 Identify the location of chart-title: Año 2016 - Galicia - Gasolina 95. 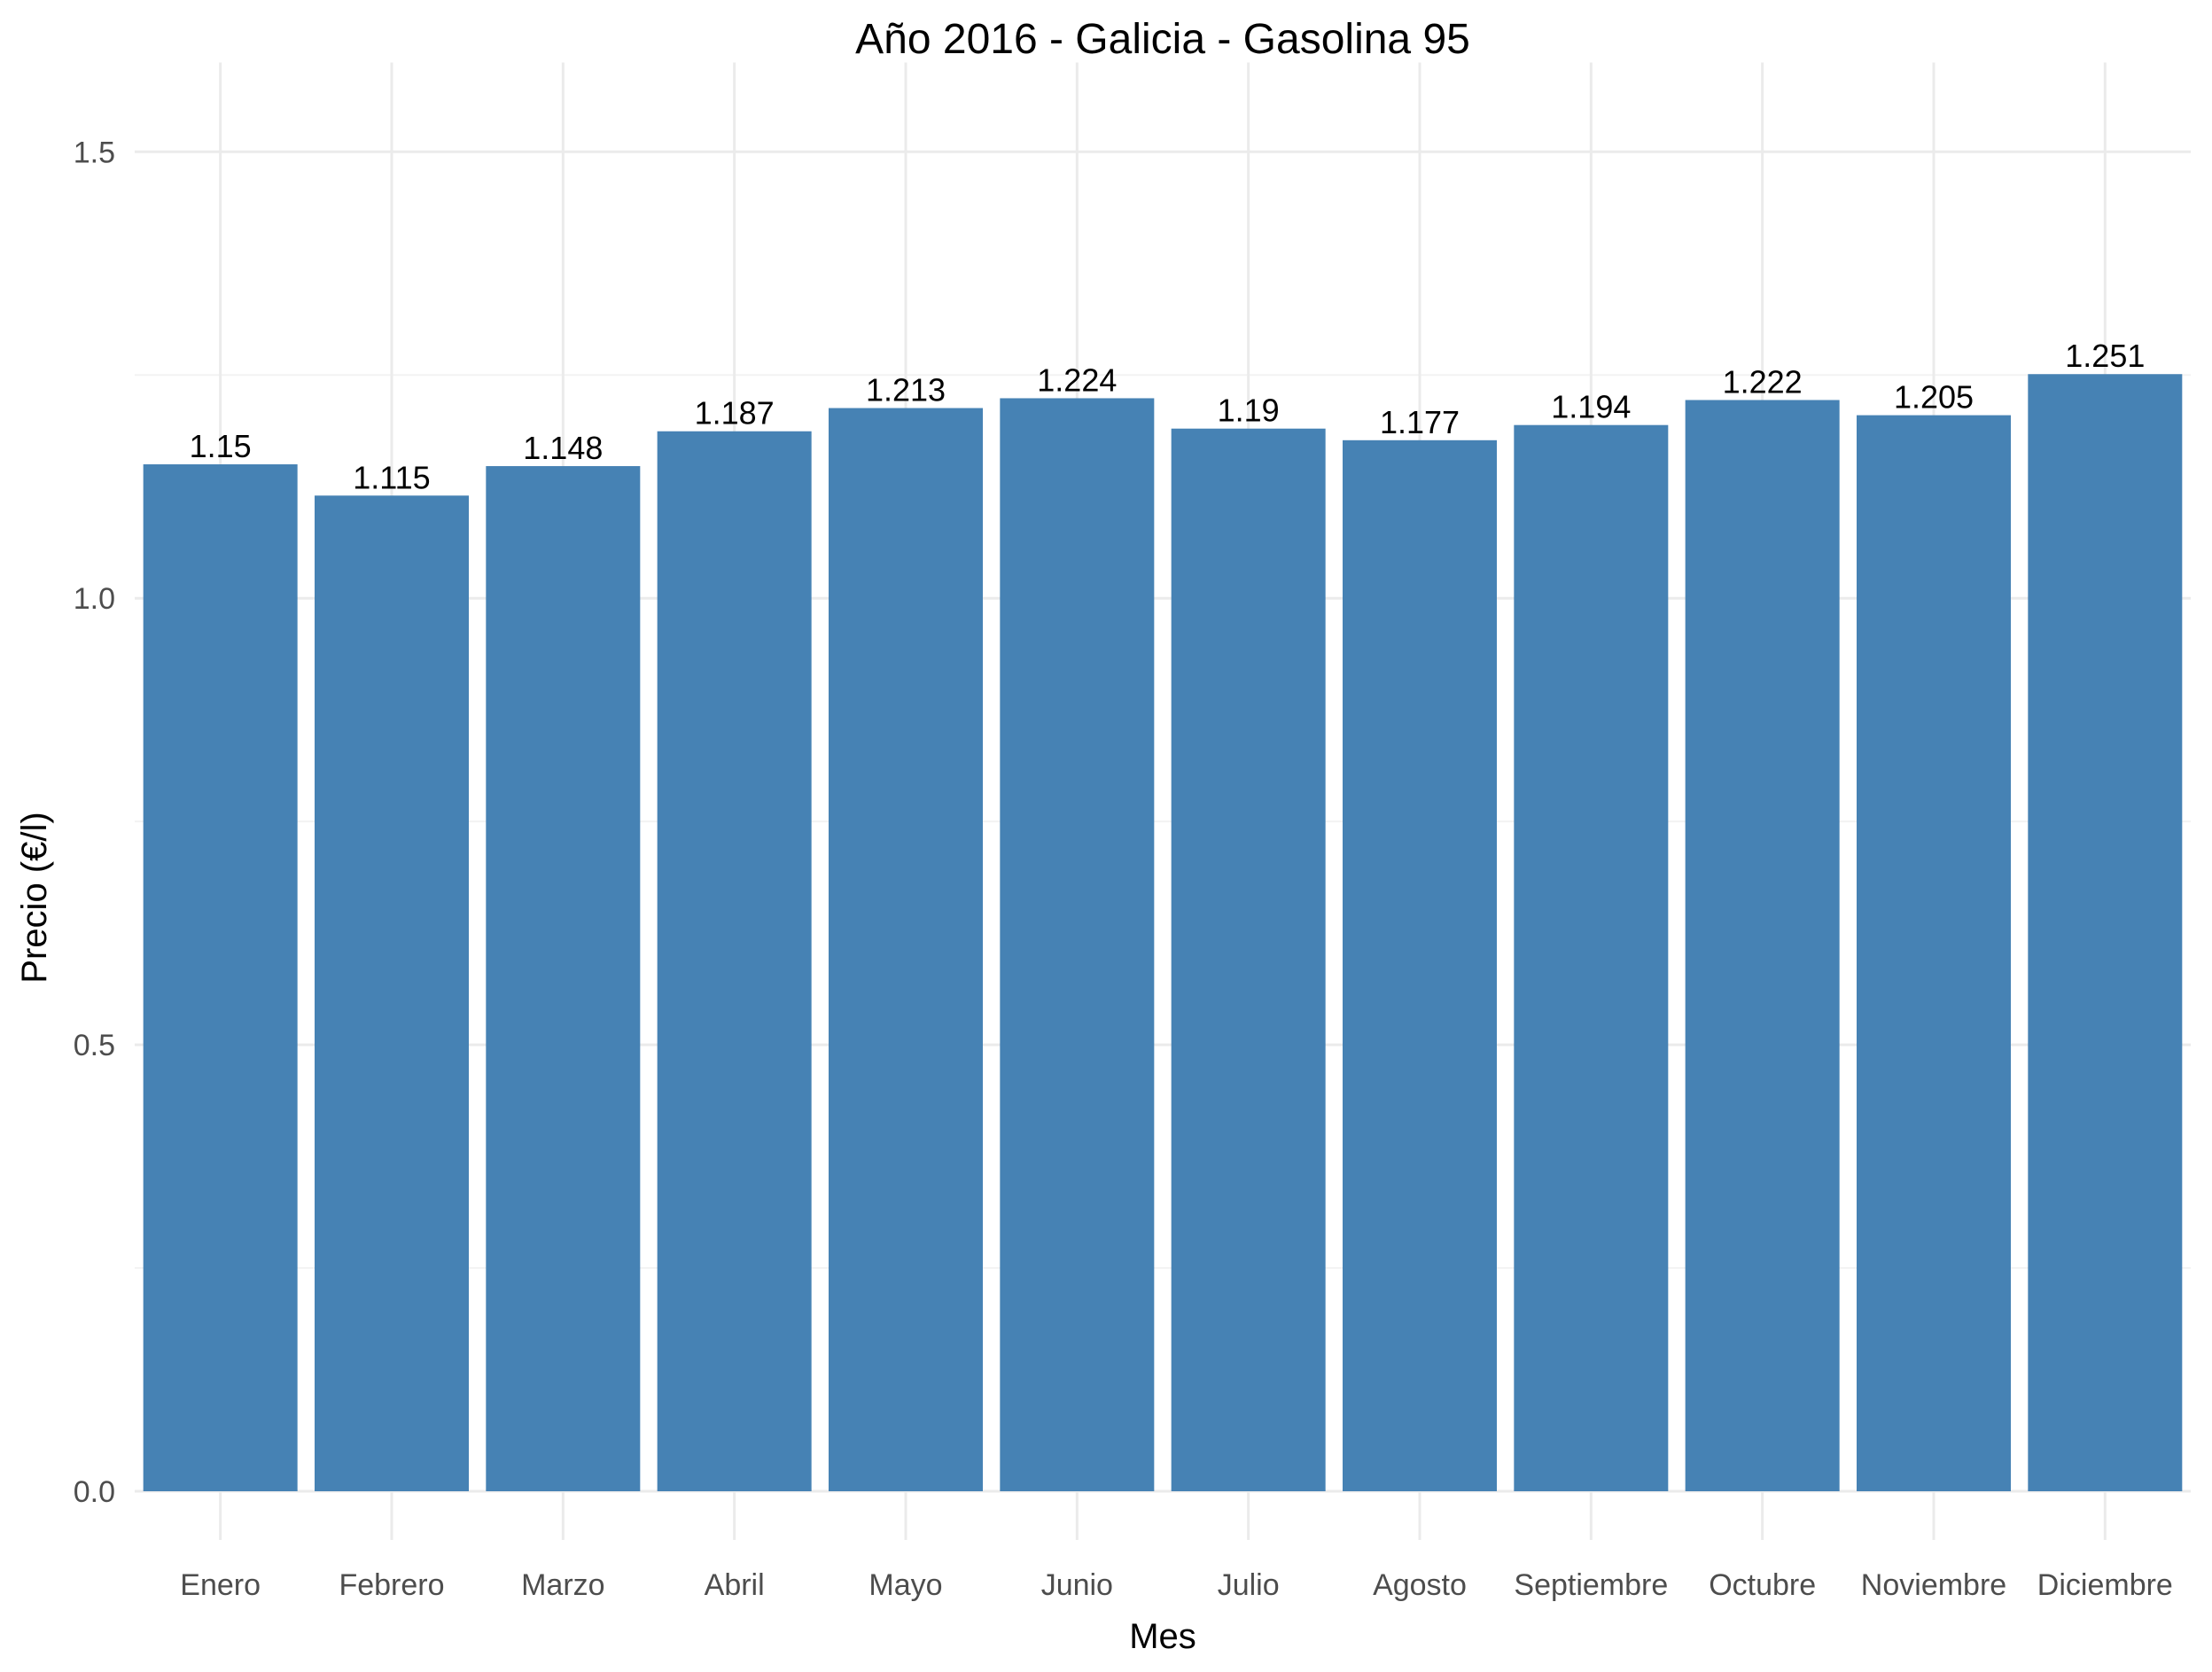
(1162, 39).